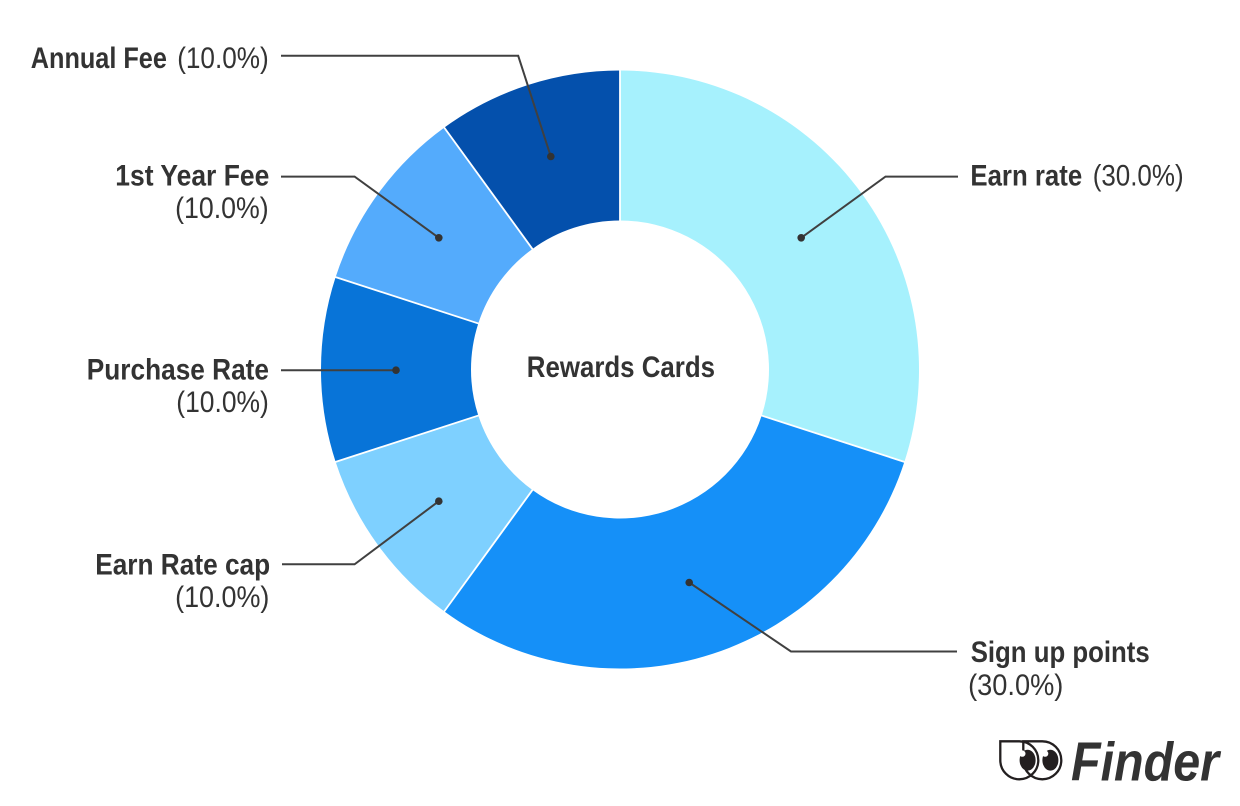 This screenshot has width=1240, height=806. I want to click on svg-text: (30.0%), so click(1015, 685).